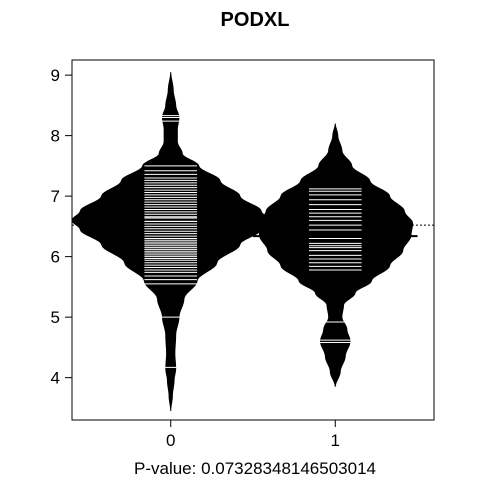 The image size is (480, 480). I want to click on x-tick-label: 0, so click(170, 440).